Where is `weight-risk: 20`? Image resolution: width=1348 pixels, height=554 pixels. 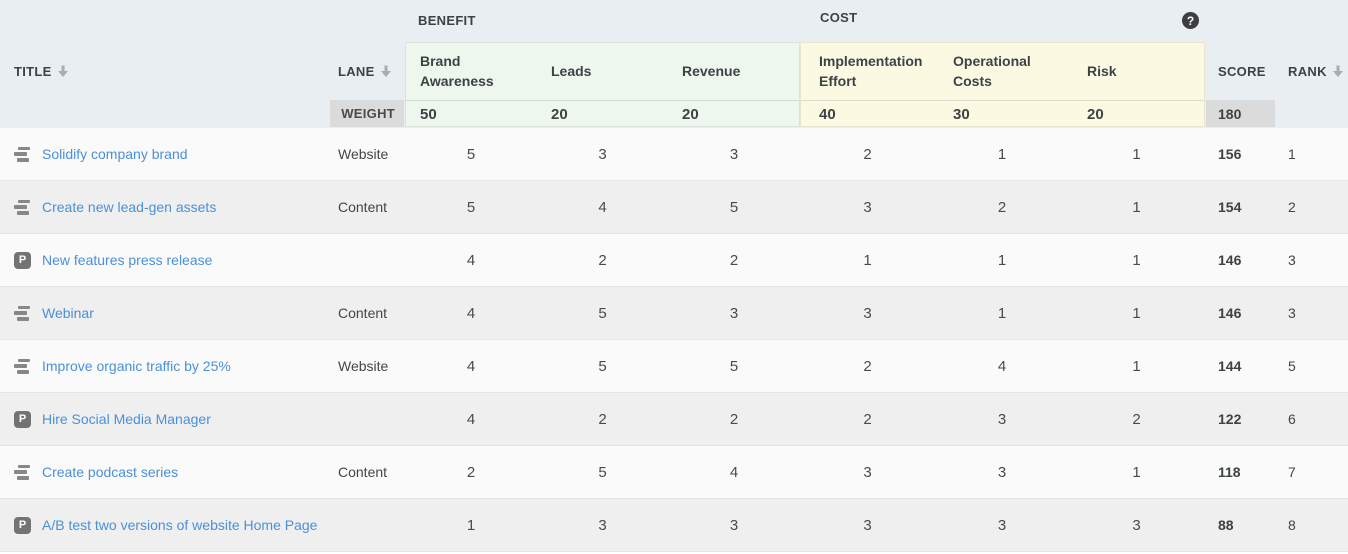 weight-risk: 20 is located at coordinates (1095, 114).